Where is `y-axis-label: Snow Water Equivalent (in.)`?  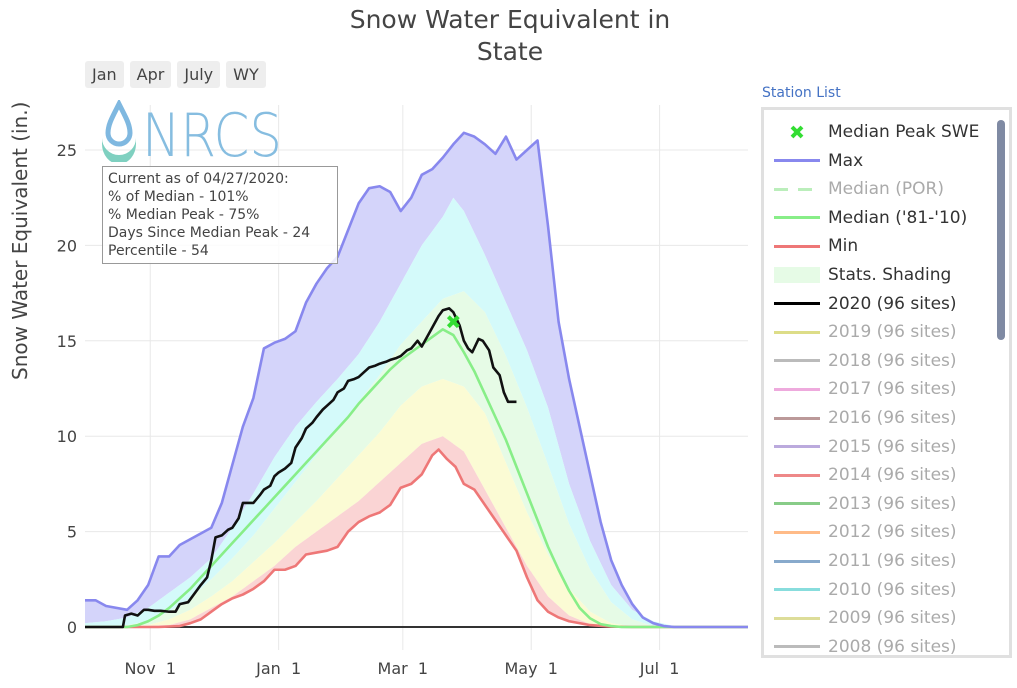
y-axis-label: Snow Water Equivalent (in.) is located at coordinates (20, 240).